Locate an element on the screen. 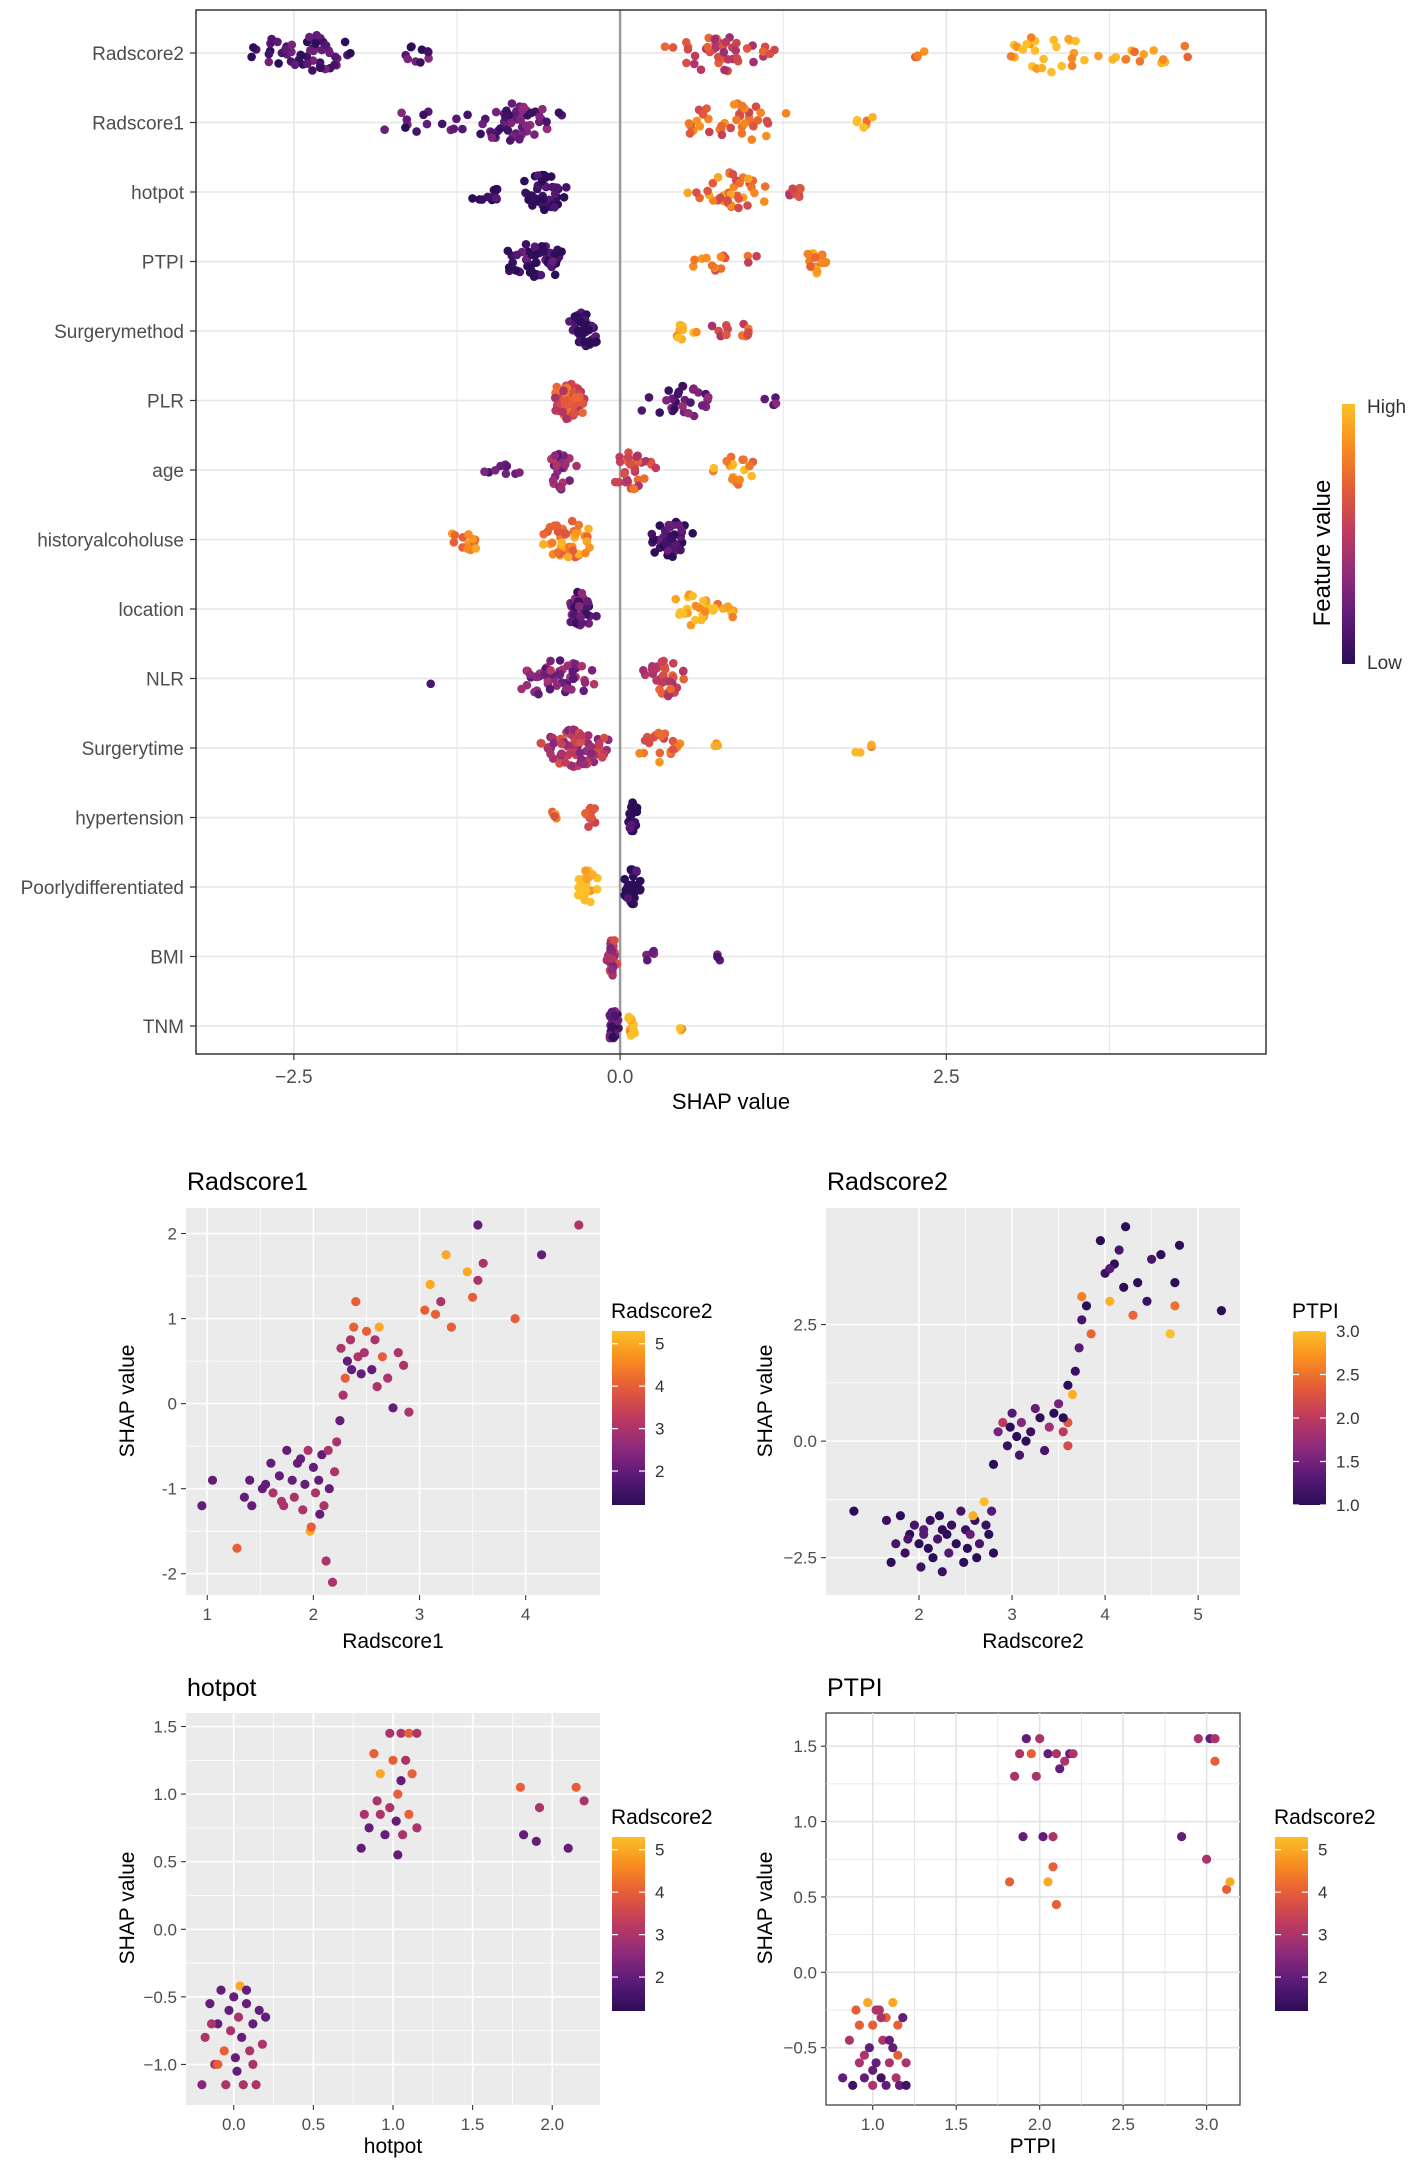 This screenshot has height=2161, width=1417. feature-label: hotpot is located at coordinates (158, 193).